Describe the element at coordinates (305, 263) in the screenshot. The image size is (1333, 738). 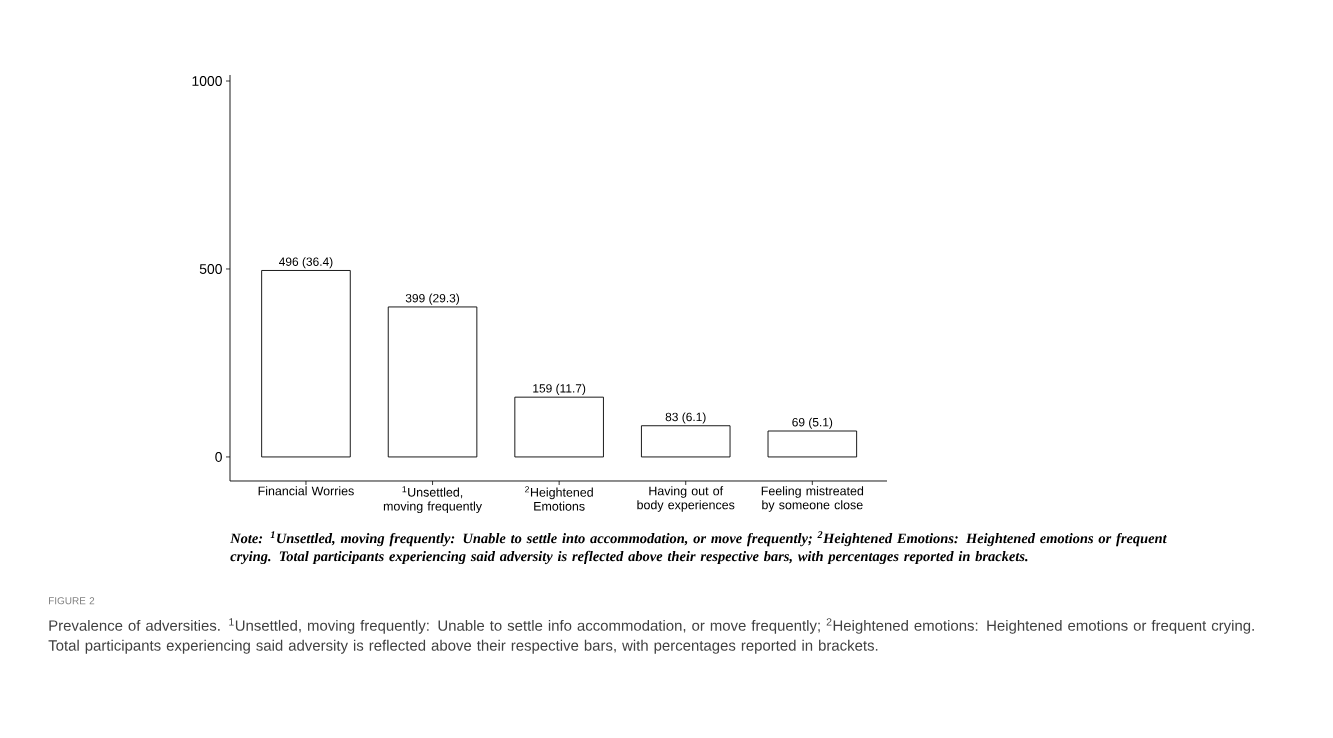
I see `data-label: 496 (36.4)` at that location.